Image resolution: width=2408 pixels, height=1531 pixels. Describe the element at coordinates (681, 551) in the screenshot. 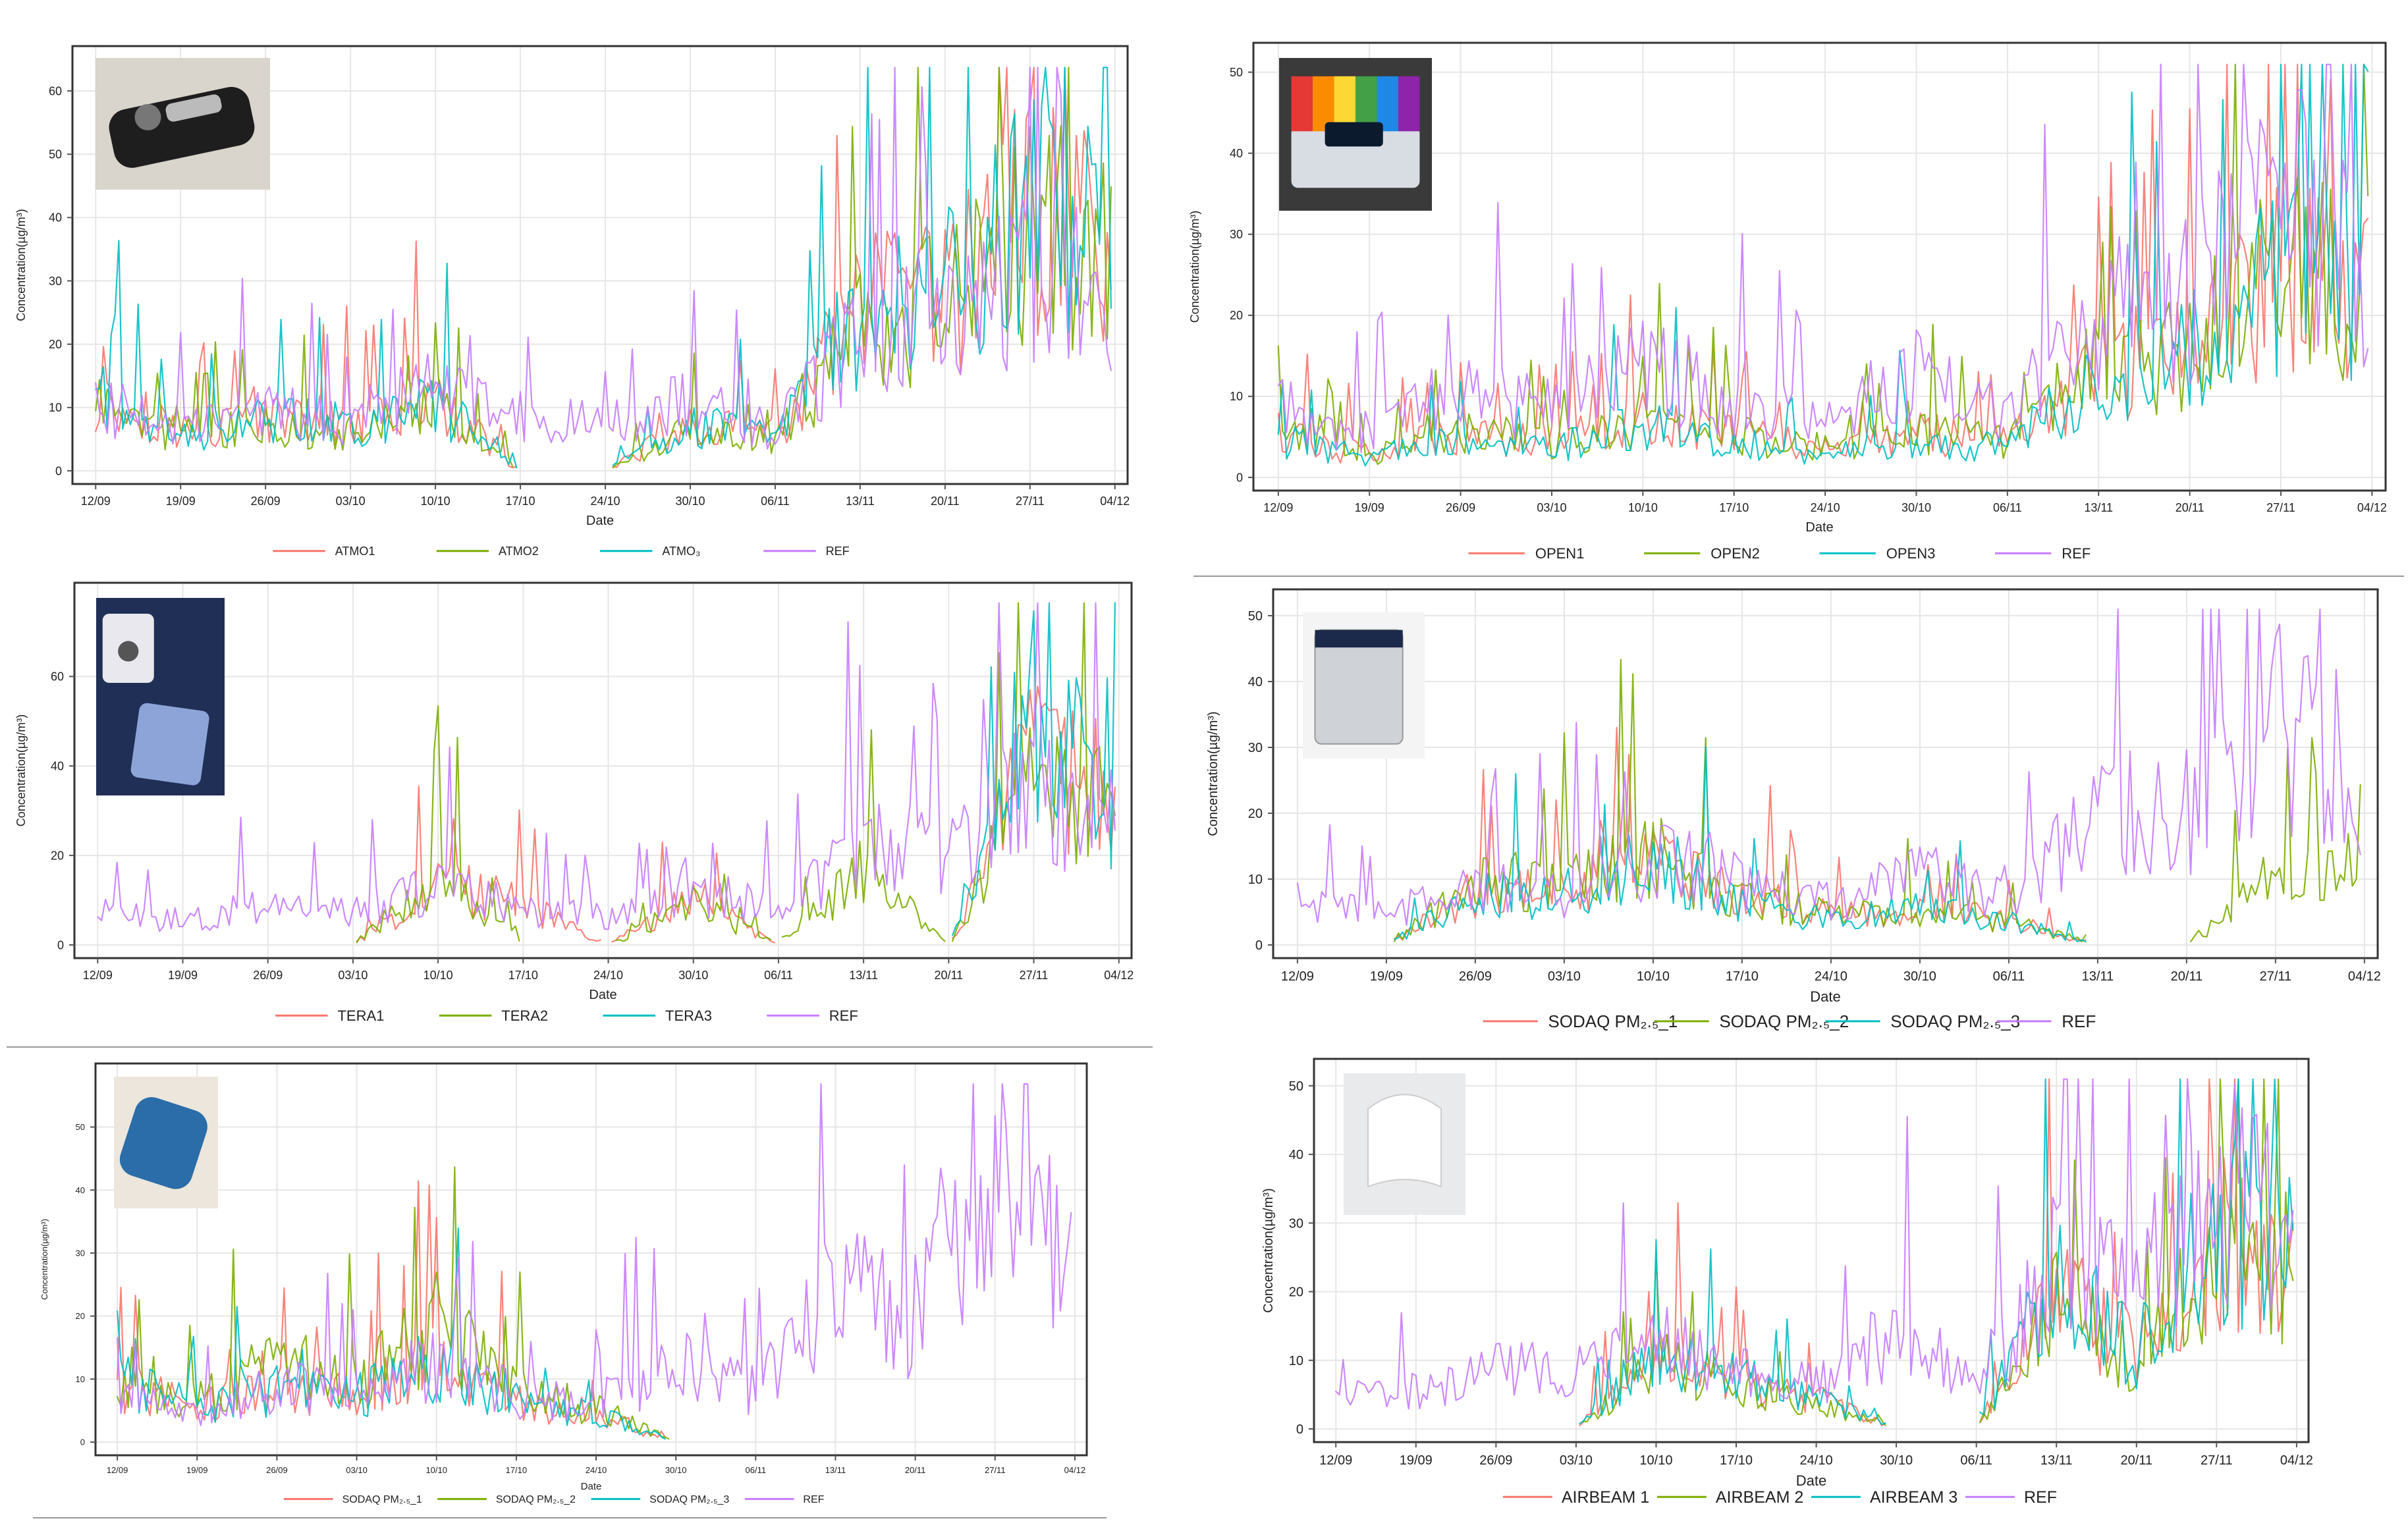

I see `legend-entry: ATMO₃` at that location.